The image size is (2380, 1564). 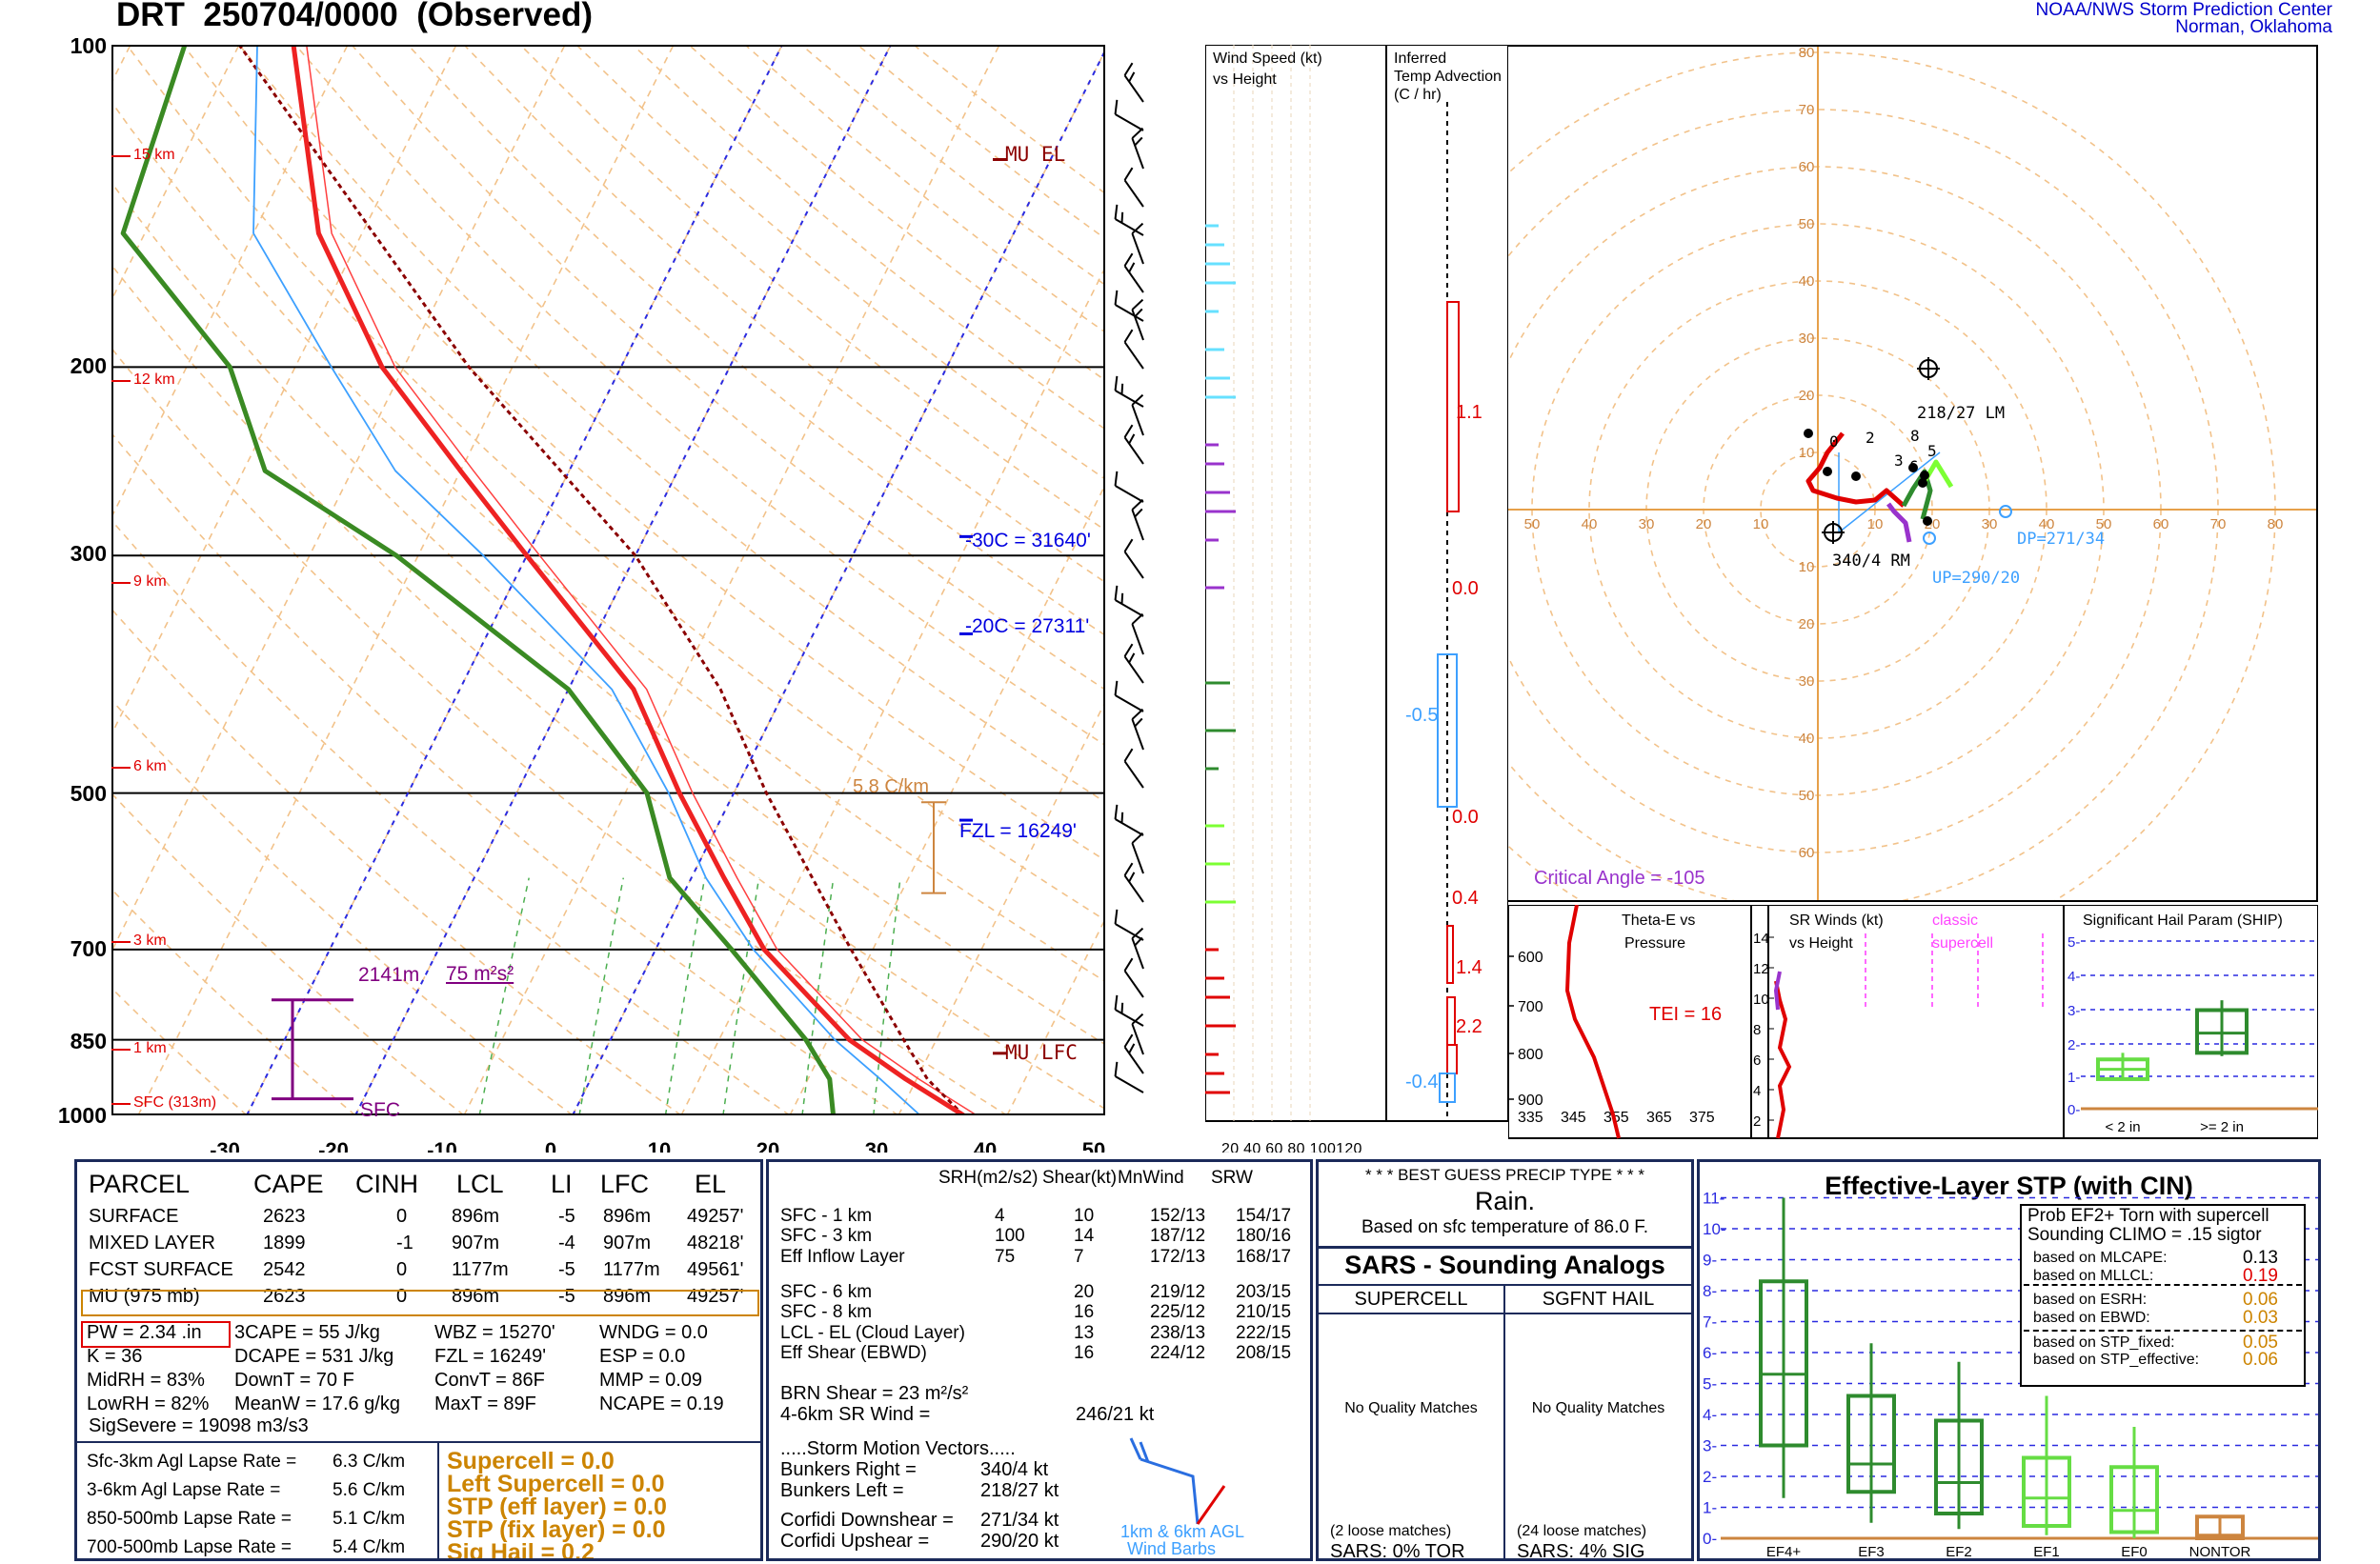 I want to click on srw-tick-label: 12, so click(x=1761, y=969).